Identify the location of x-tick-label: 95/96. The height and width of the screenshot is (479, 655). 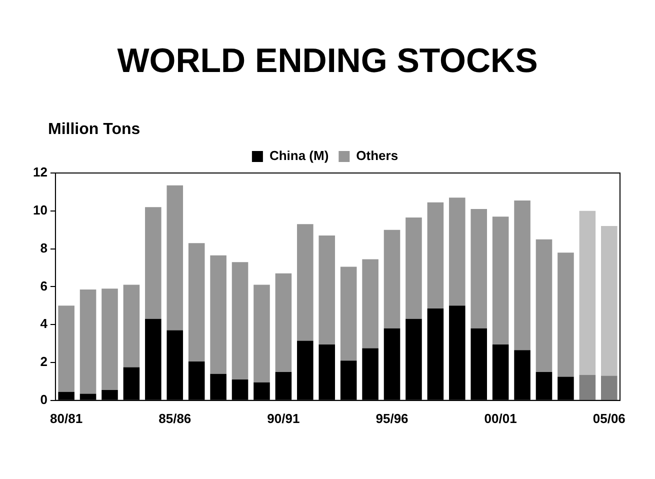
(392, 418).